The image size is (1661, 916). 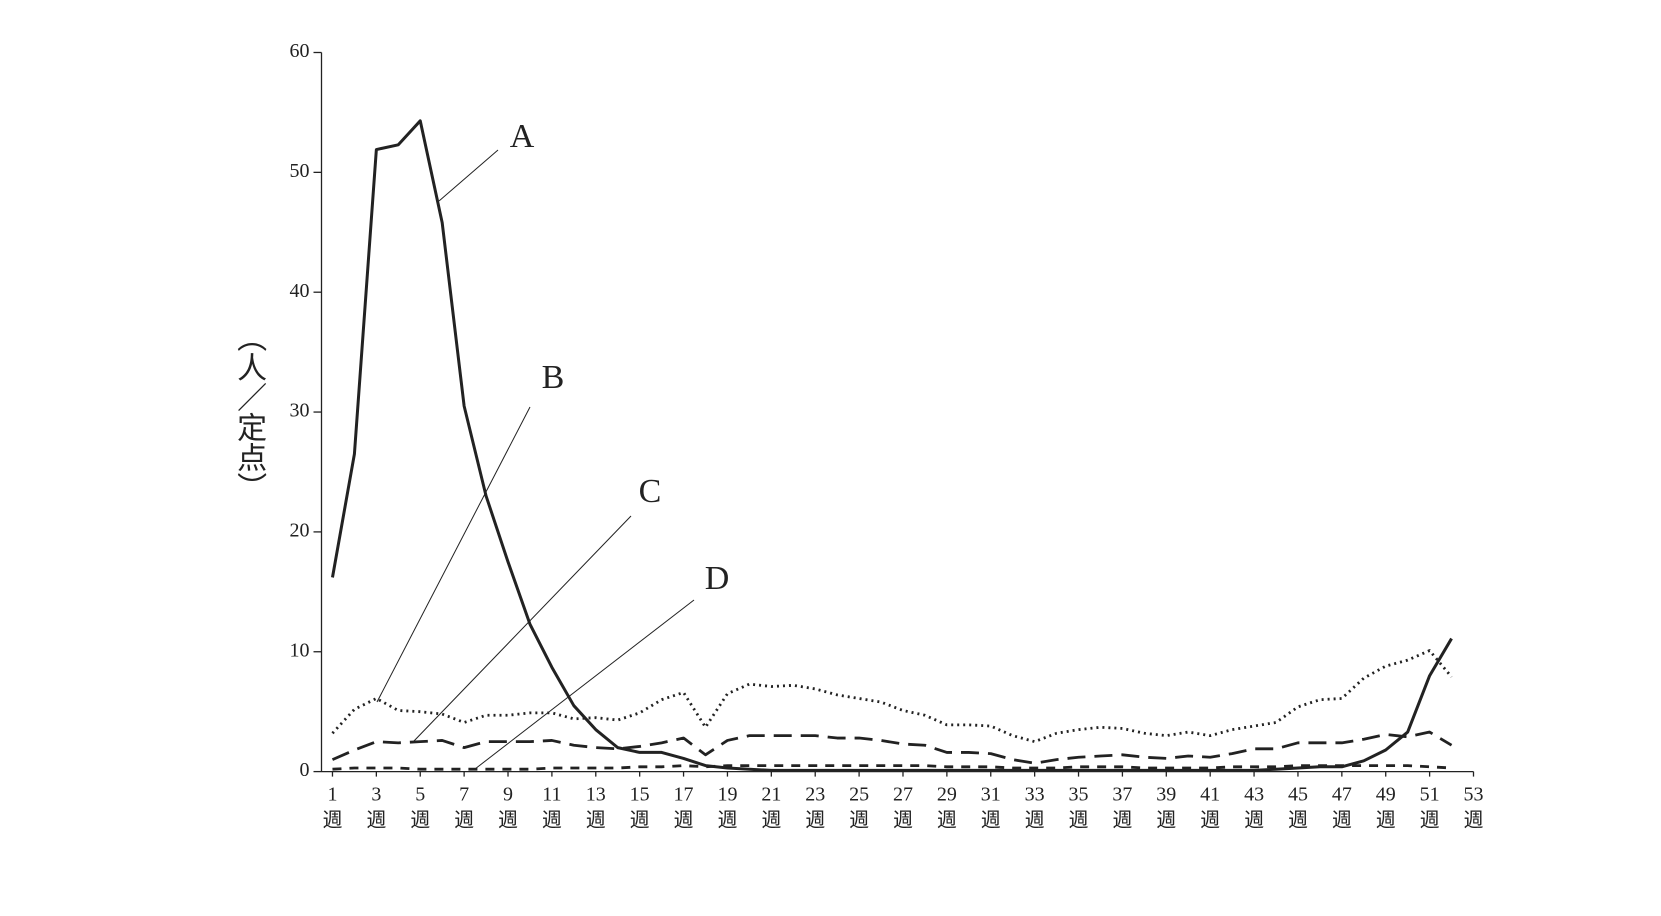 I want to click on y-tick-label: 40, so click(x=300, y=291).